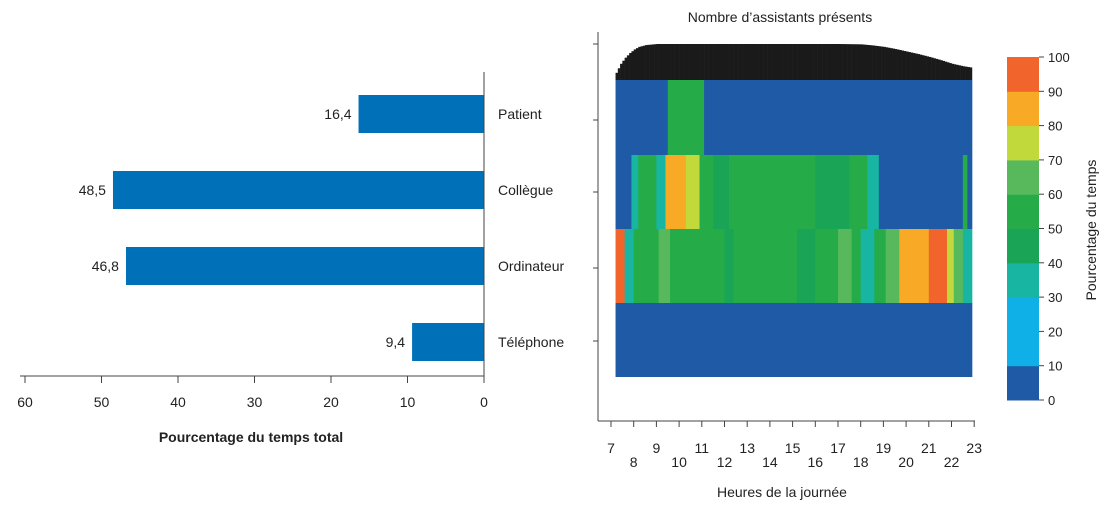 The image size is (1103, 512). I want to click on bar-value-label: 48,5, so click(92, 190).